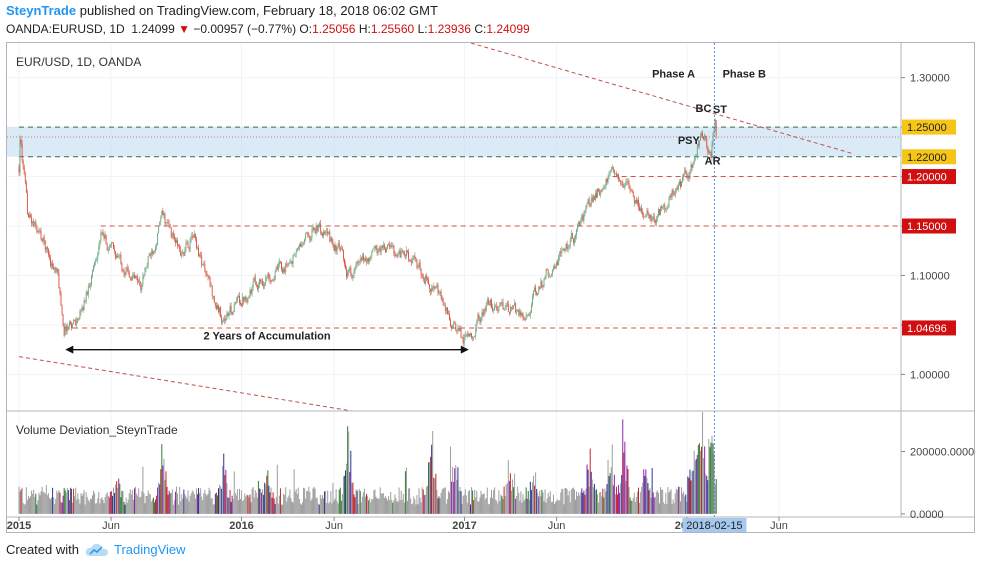 The image size is (981, 568). Describe the element at coordinates (41, 10) in the screenshot. I see `author-name: SteynTrade` at that location.